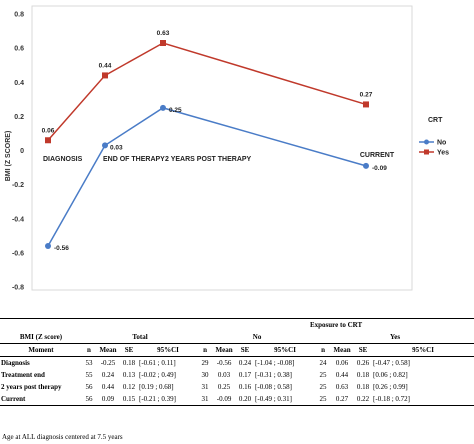 The width and height of the screenshot is (474, 444). I want to click on yes-ci-cell: [-0.18 ; 0.72], so click(423, 399).